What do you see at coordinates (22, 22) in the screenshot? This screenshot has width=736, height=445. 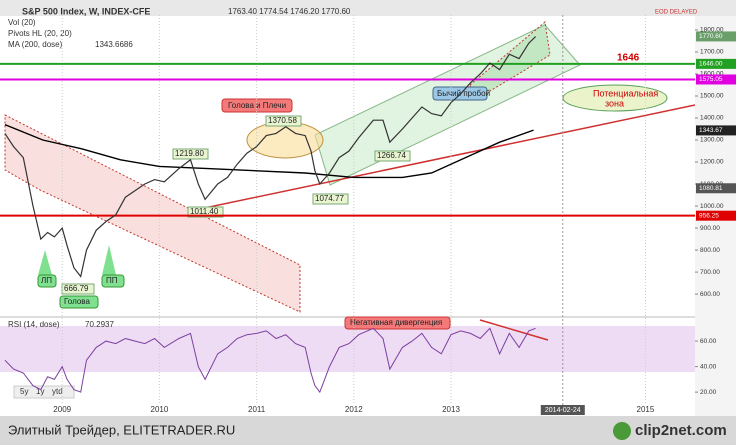 I see `indicator-label: Vol (20)` at bounding box center [22, 22].